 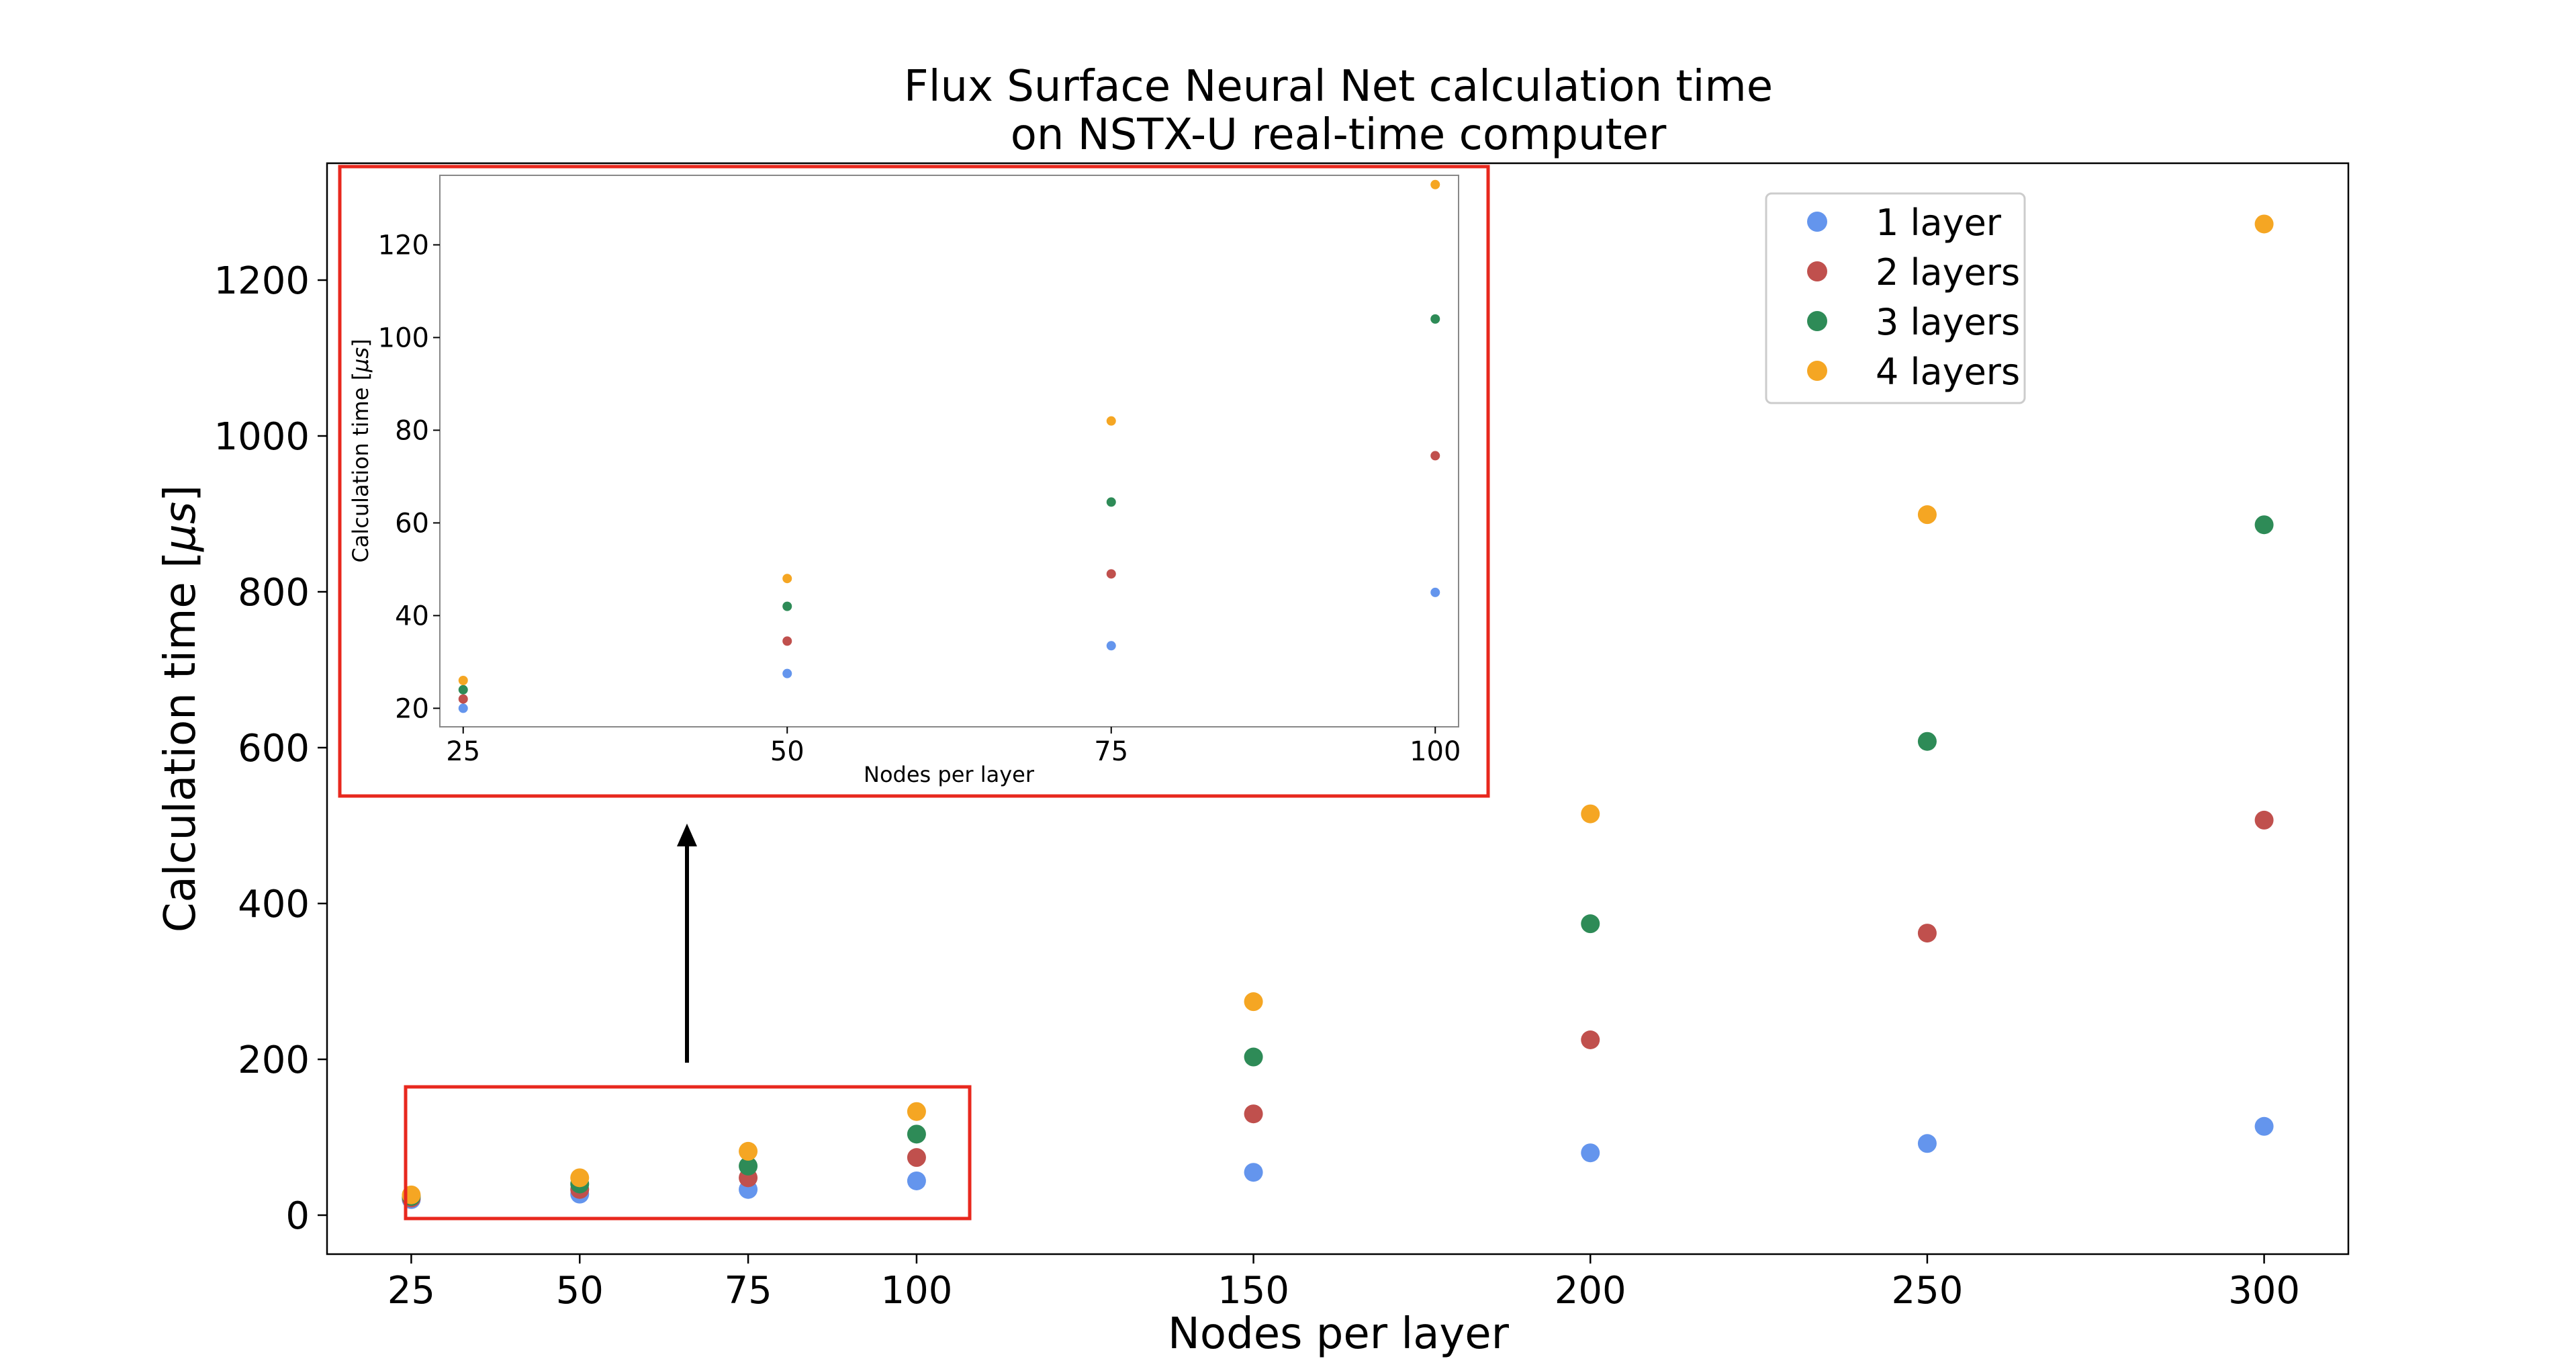 I want to click on x-tick-label: 150, so click(x=1253, y=1291).